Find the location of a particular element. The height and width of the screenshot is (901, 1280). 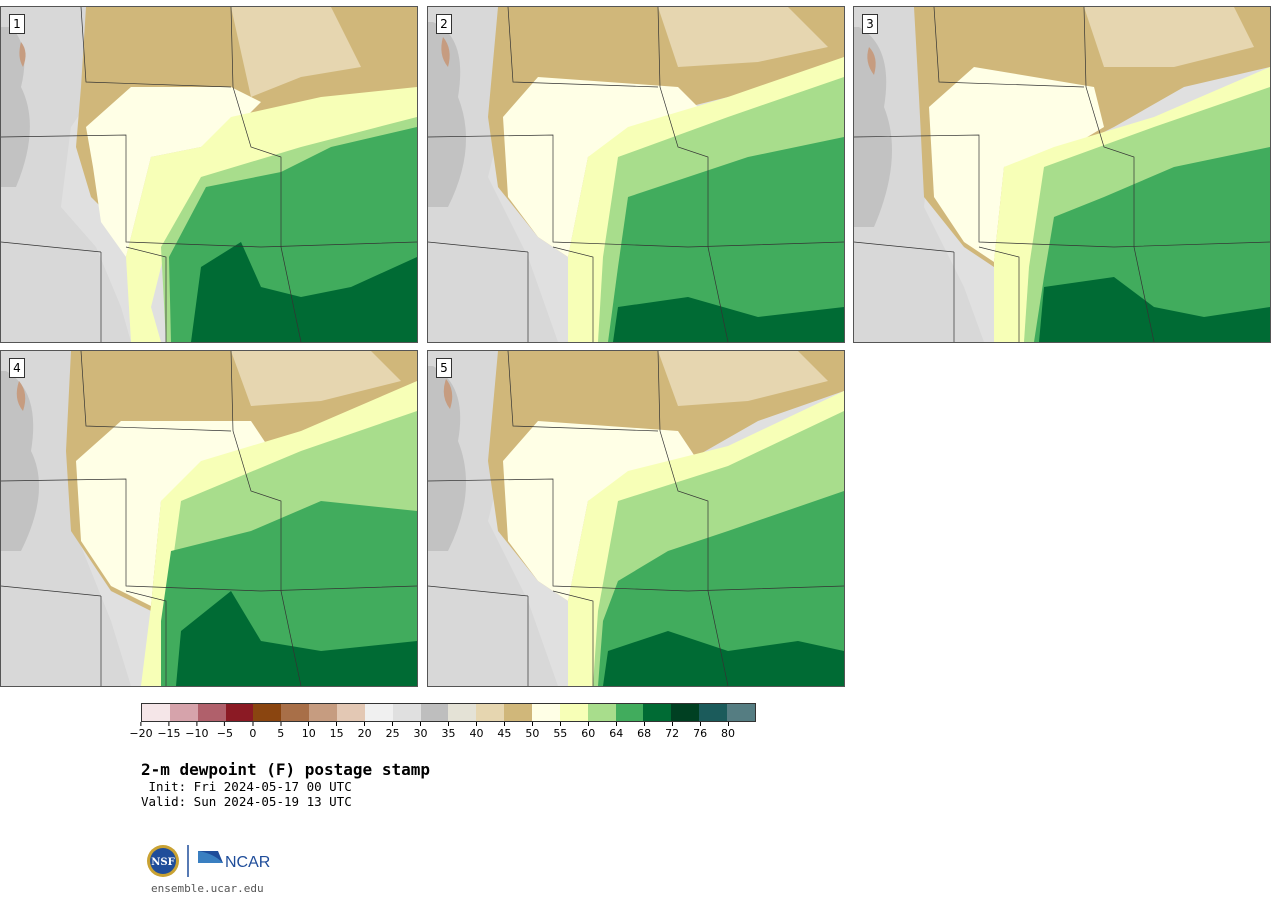

colorbar-tick-label: −20 is located at coordinates (140, 731).